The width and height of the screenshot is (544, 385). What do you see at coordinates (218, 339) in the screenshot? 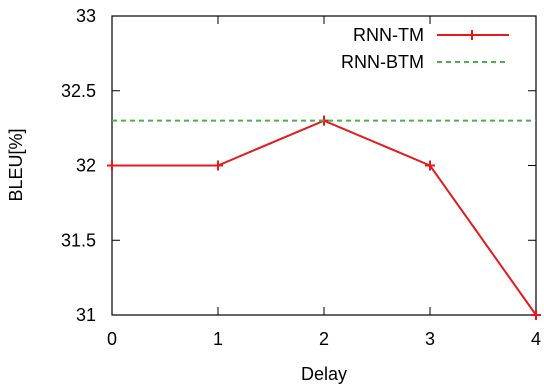
I see `x-tick-label: 1` at bounding box center [218, 339].